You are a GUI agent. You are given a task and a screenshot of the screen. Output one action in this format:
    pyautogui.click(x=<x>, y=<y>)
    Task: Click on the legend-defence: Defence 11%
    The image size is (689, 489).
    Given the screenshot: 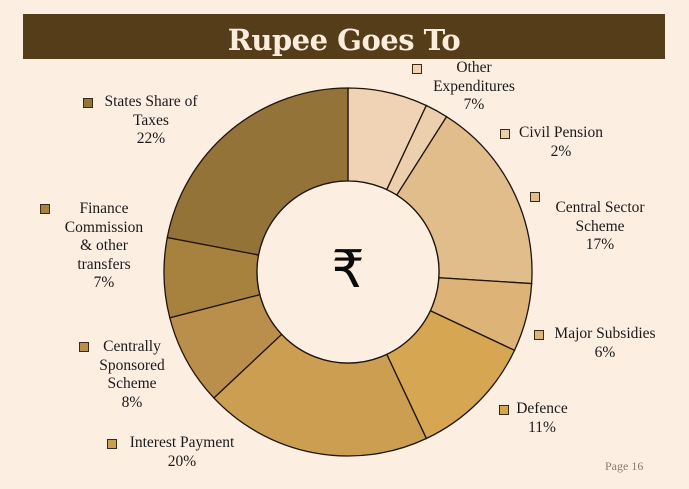 What is the action you would take?
    pyautogui.click(x=535, y=418)
    